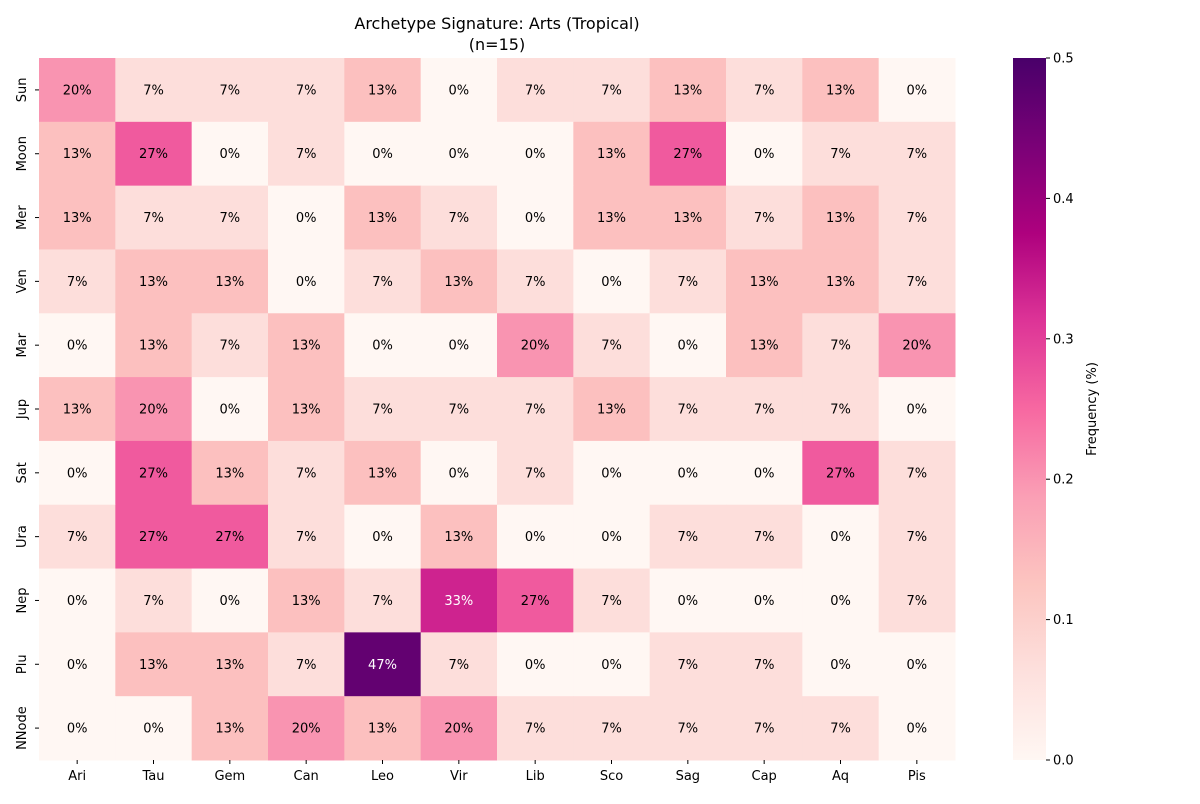 The width and height of the screenshot is (1200, 804). What do you see at coordinates (1063, 620) in the screenshot?
I see `colorbar-tick-label: 0.1` at bounding box center [1063, 620].